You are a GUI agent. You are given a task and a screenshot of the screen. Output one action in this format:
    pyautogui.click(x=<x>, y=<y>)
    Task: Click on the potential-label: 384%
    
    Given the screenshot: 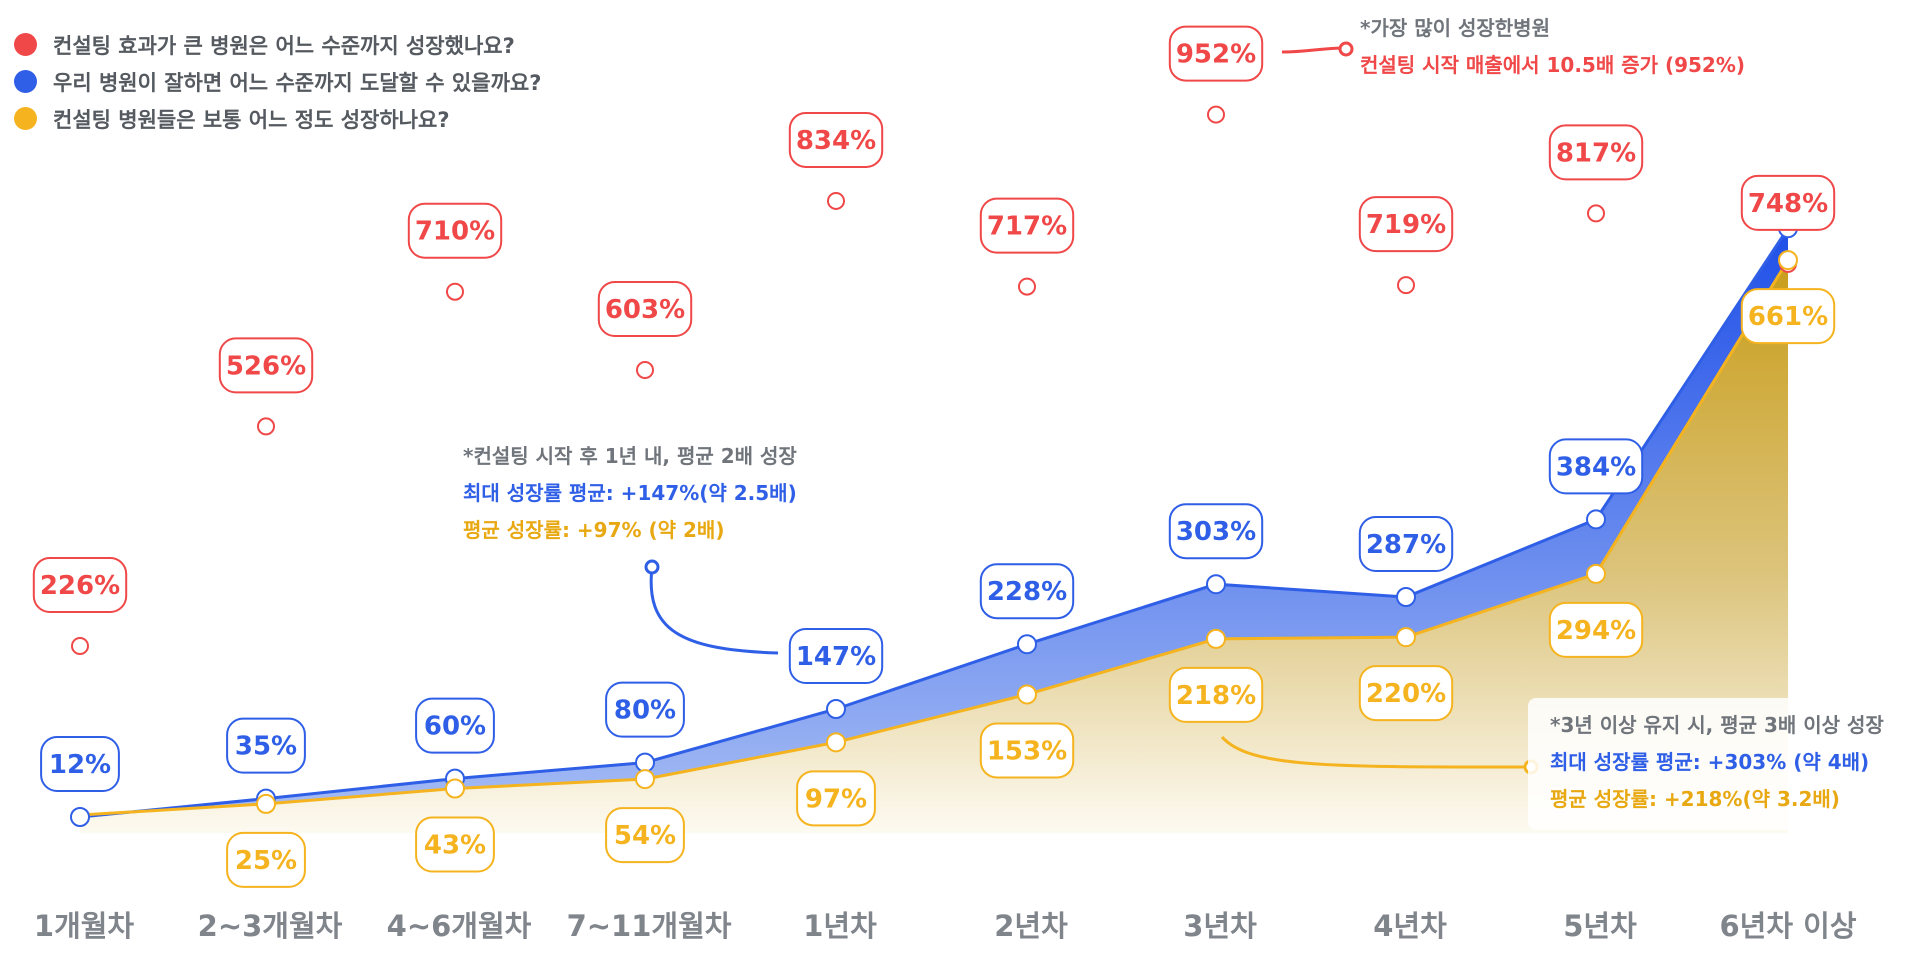 What is the action you would take?
    pyautogui.click(x=1596, y=466)
    